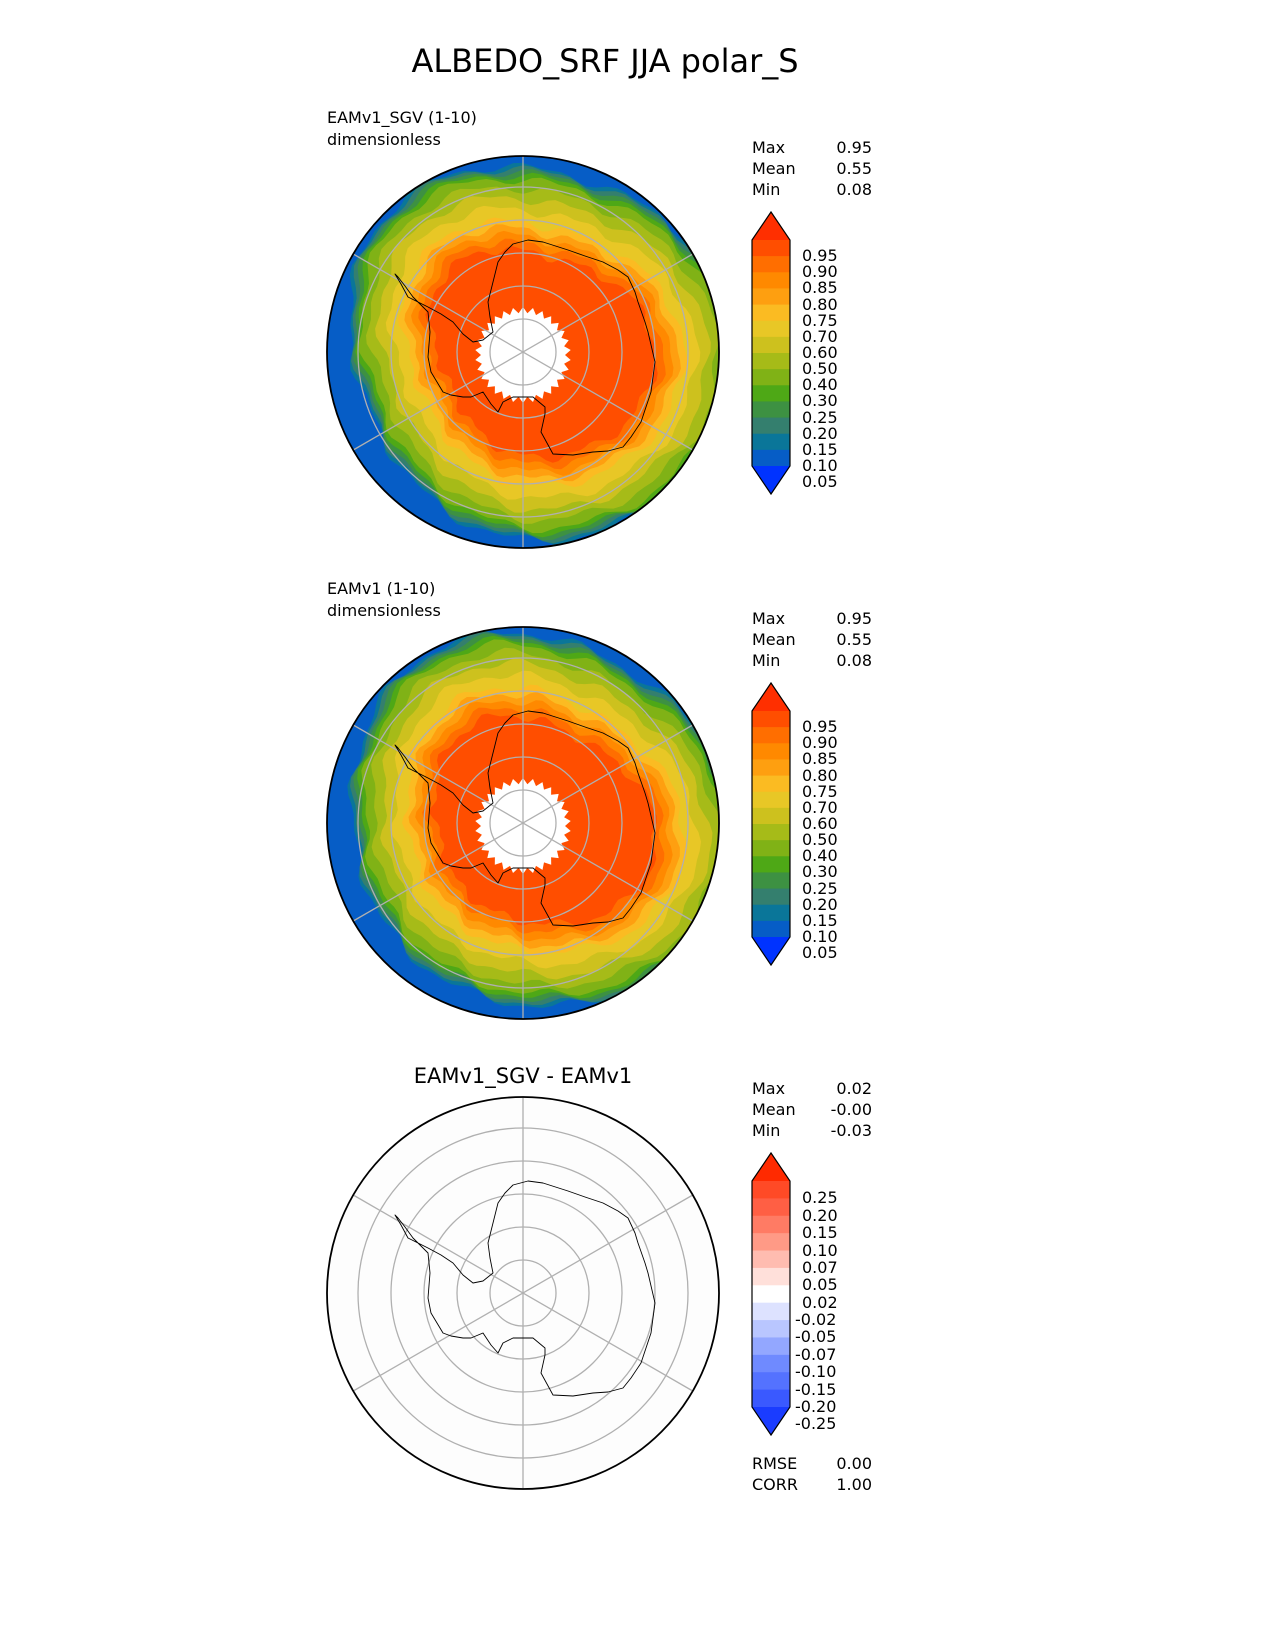  What do you see at coordinates (851, 1109) in the screenshot?
I see `stat-value: -0.00` at bounding box center [851, 1109].